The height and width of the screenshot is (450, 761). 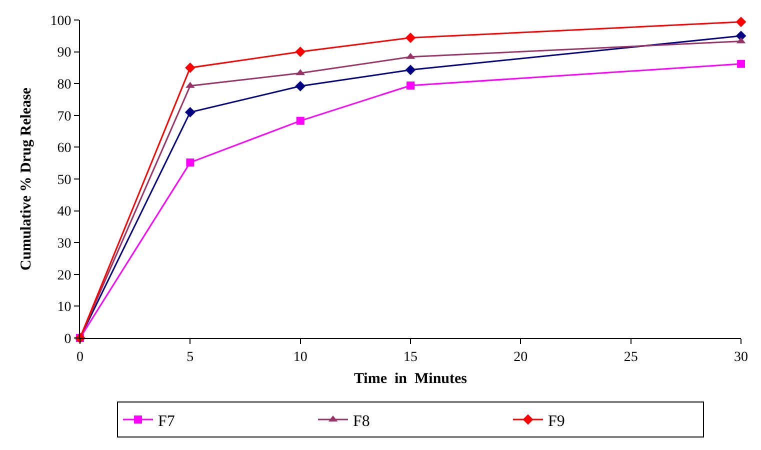 I want to click on y-tick-label: 50, so click(x=64, y=180).